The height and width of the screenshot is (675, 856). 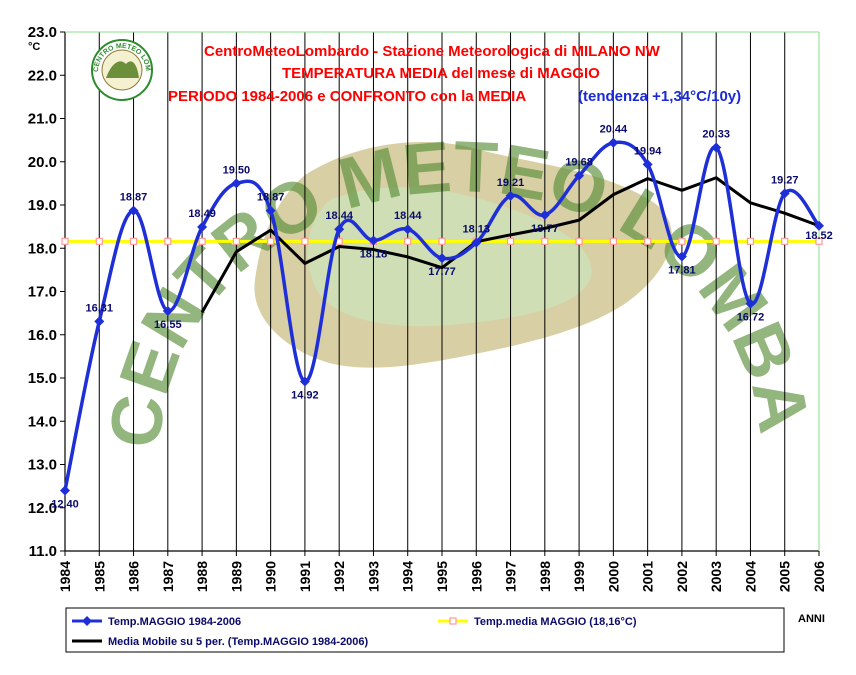 I want to click on data-label-1998: 18.77, so click(x=545, y=229).